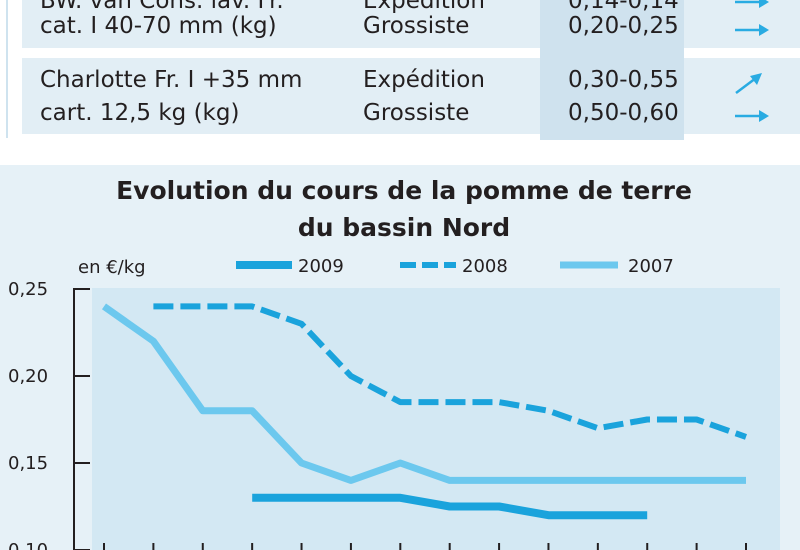 This screenshot has height=550, width=800. I want to click on y-tick-label: 0,10, so click(28, 545).